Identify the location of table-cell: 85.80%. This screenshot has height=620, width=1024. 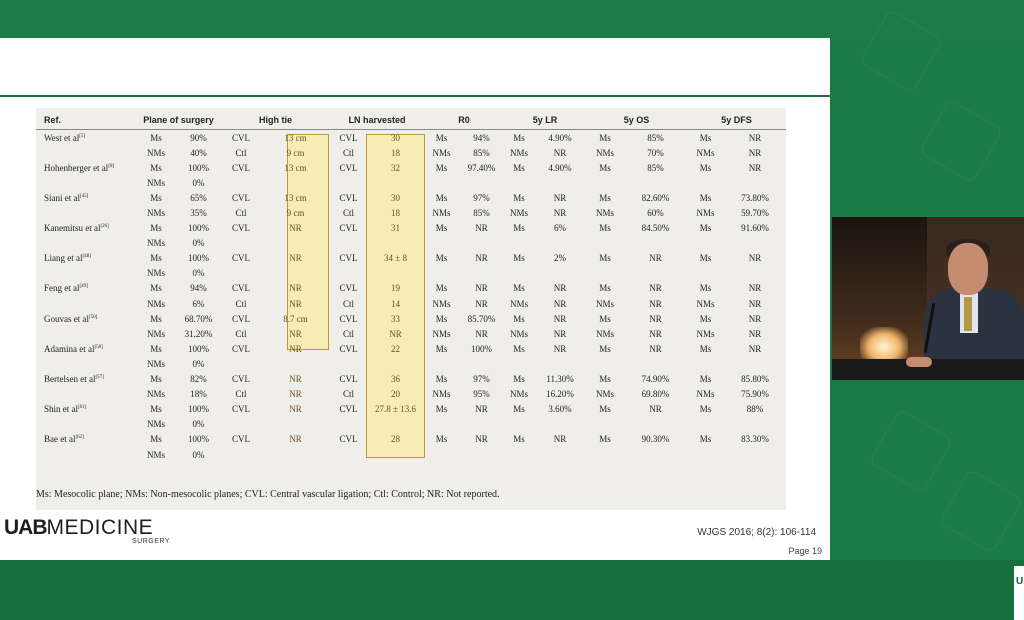
(755, 379).